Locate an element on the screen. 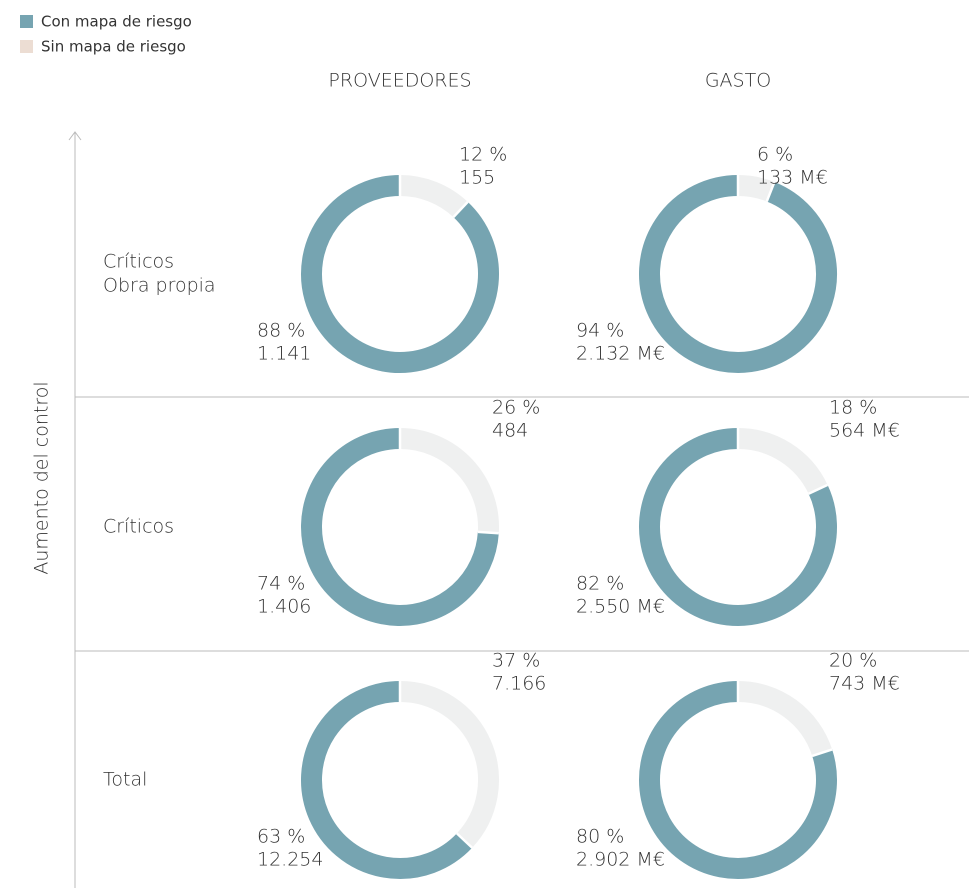 This screenshot has width=969, height=888. row-label: Total is located at coordinates (125, 780).